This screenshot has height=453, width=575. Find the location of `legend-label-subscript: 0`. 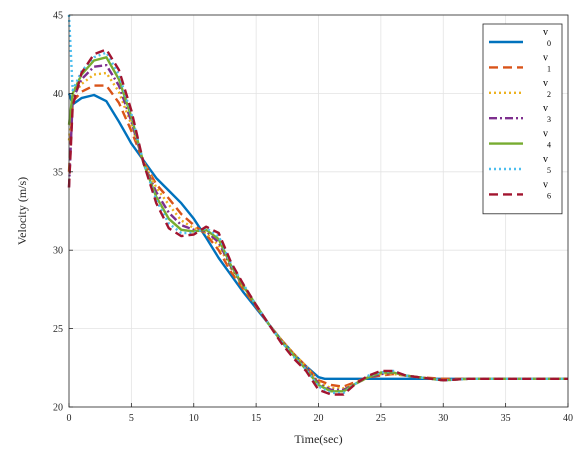

legend-label-subscript: 0 is located at coordinates (549, 43).